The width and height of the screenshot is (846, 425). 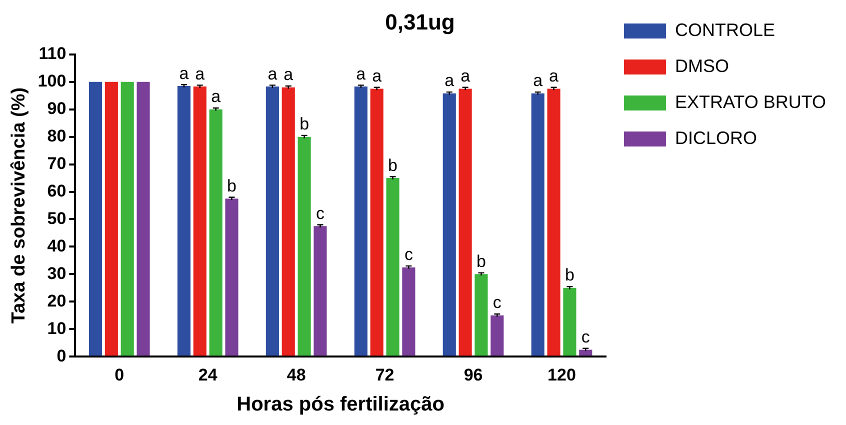 What do you see at coordinates (56, 108) in the screenshot?
I see `y-tick-label: 90` at bounding box center [56, 108].